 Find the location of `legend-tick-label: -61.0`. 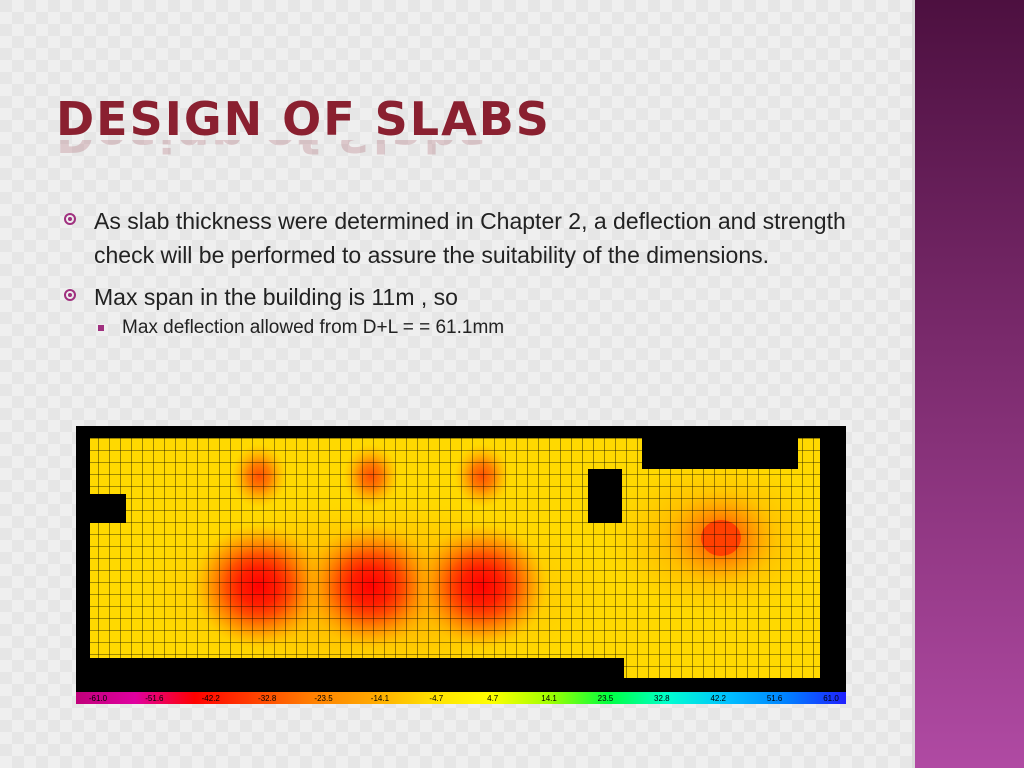

legend-tick-label: -61.0 is located at coordinates (98, 698).